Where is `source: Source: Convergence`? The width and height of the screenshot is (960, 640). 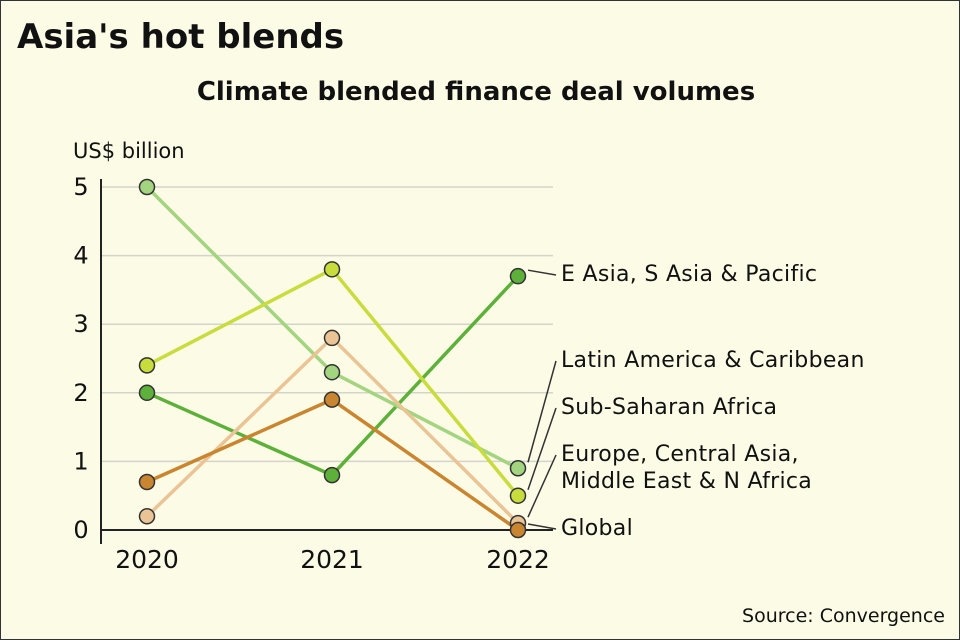 source: Source: Convergence is located at coordinates (843, 616).